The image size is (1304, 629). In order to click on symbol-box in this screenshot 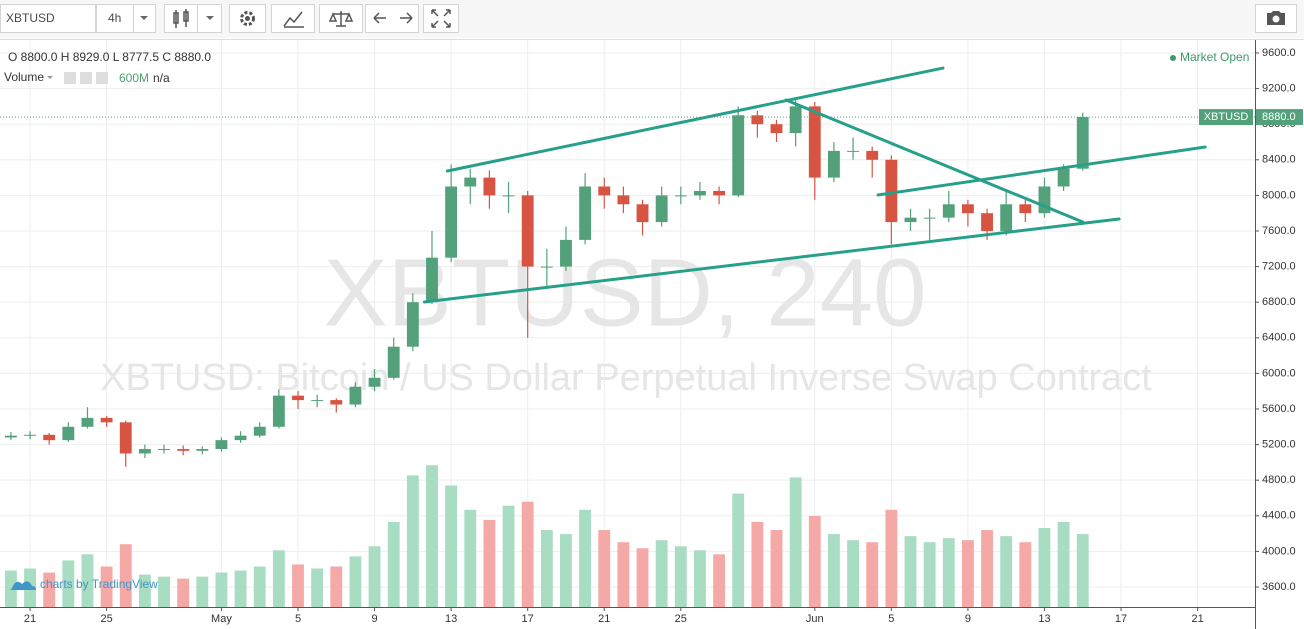, I will do `click(48, 18)`.